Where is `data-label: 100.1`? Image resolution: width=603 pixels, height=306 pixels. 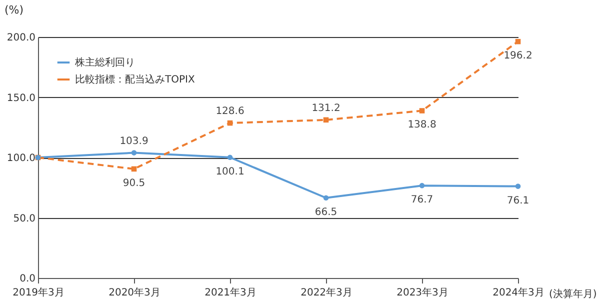 data-label: 100.1 is located at coordinates (230, 172).